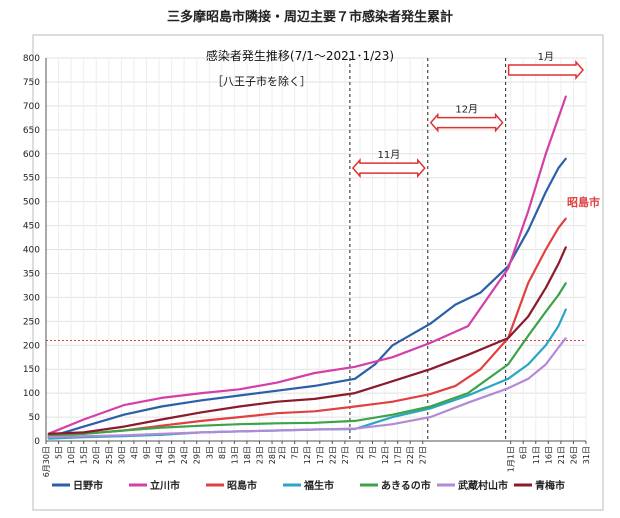  Describe the element at coordinates (31, 274) in the screenshot. I see `y-tick-label: 350` at that location.